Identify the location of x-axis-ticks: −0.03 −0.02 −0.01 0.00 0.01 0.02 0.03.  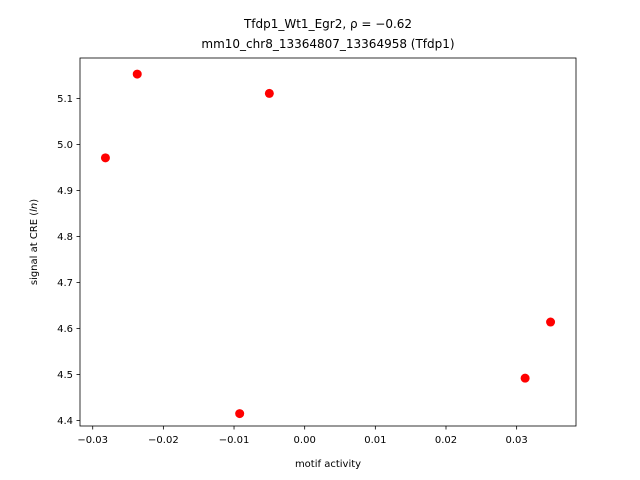
(302, 436).